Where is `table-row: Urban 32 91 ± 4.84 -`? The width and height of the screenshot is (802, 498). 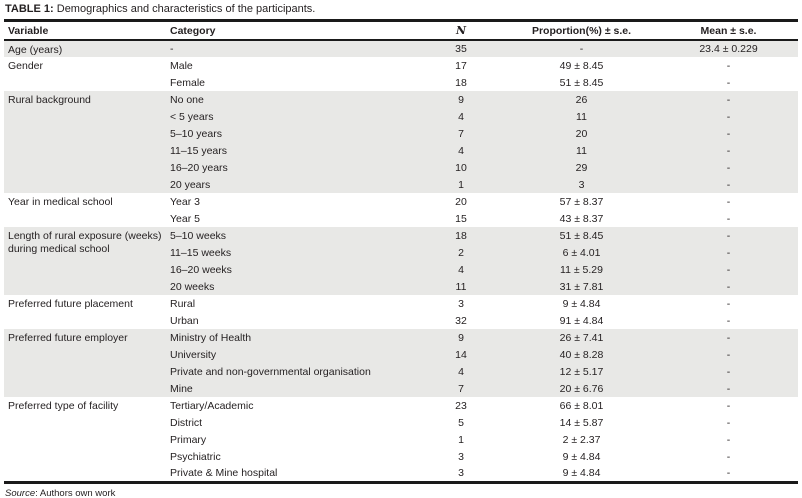
table-row: Urban 32 91 ± 4.84 - is located at coordinates (401, 320).